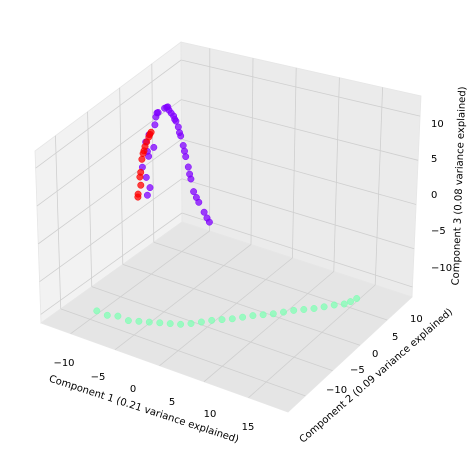  I want to click on x-tick-label: 0, so click(133, 389).